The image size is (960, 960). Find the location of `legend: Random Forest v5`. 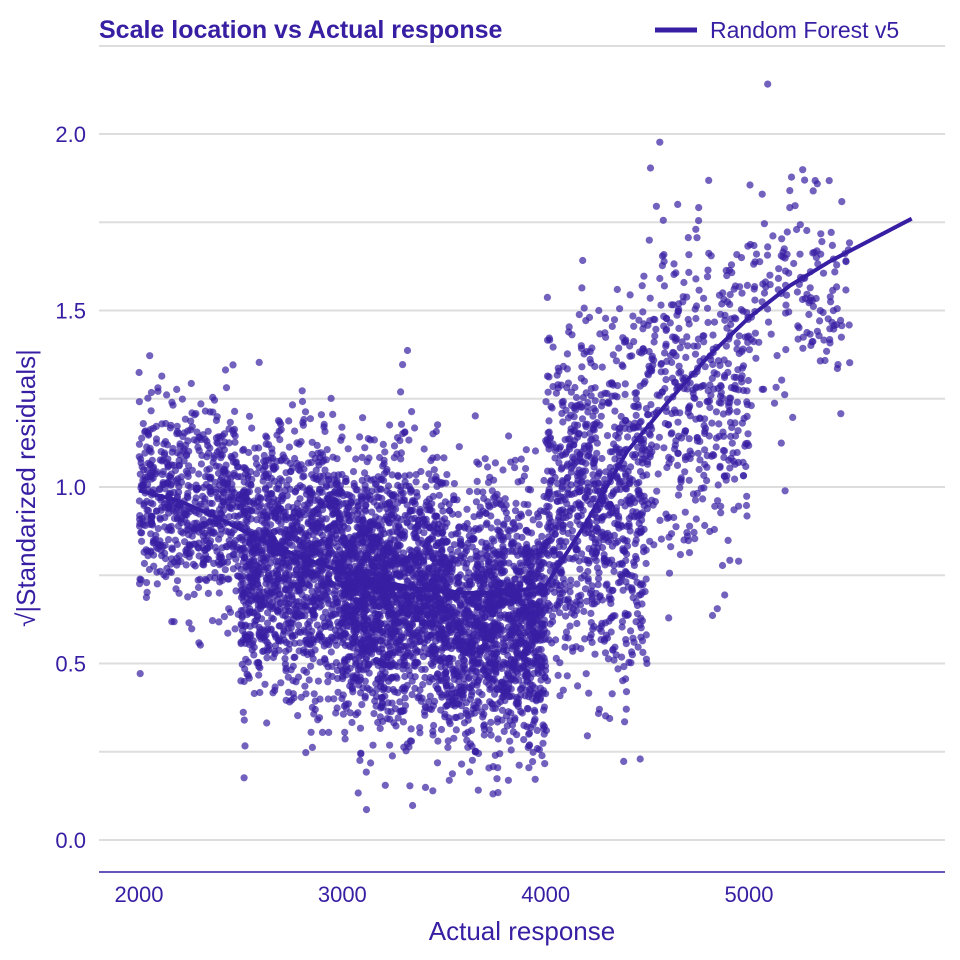

legend: Random Forest v5 is located at coordinates (777, 30).